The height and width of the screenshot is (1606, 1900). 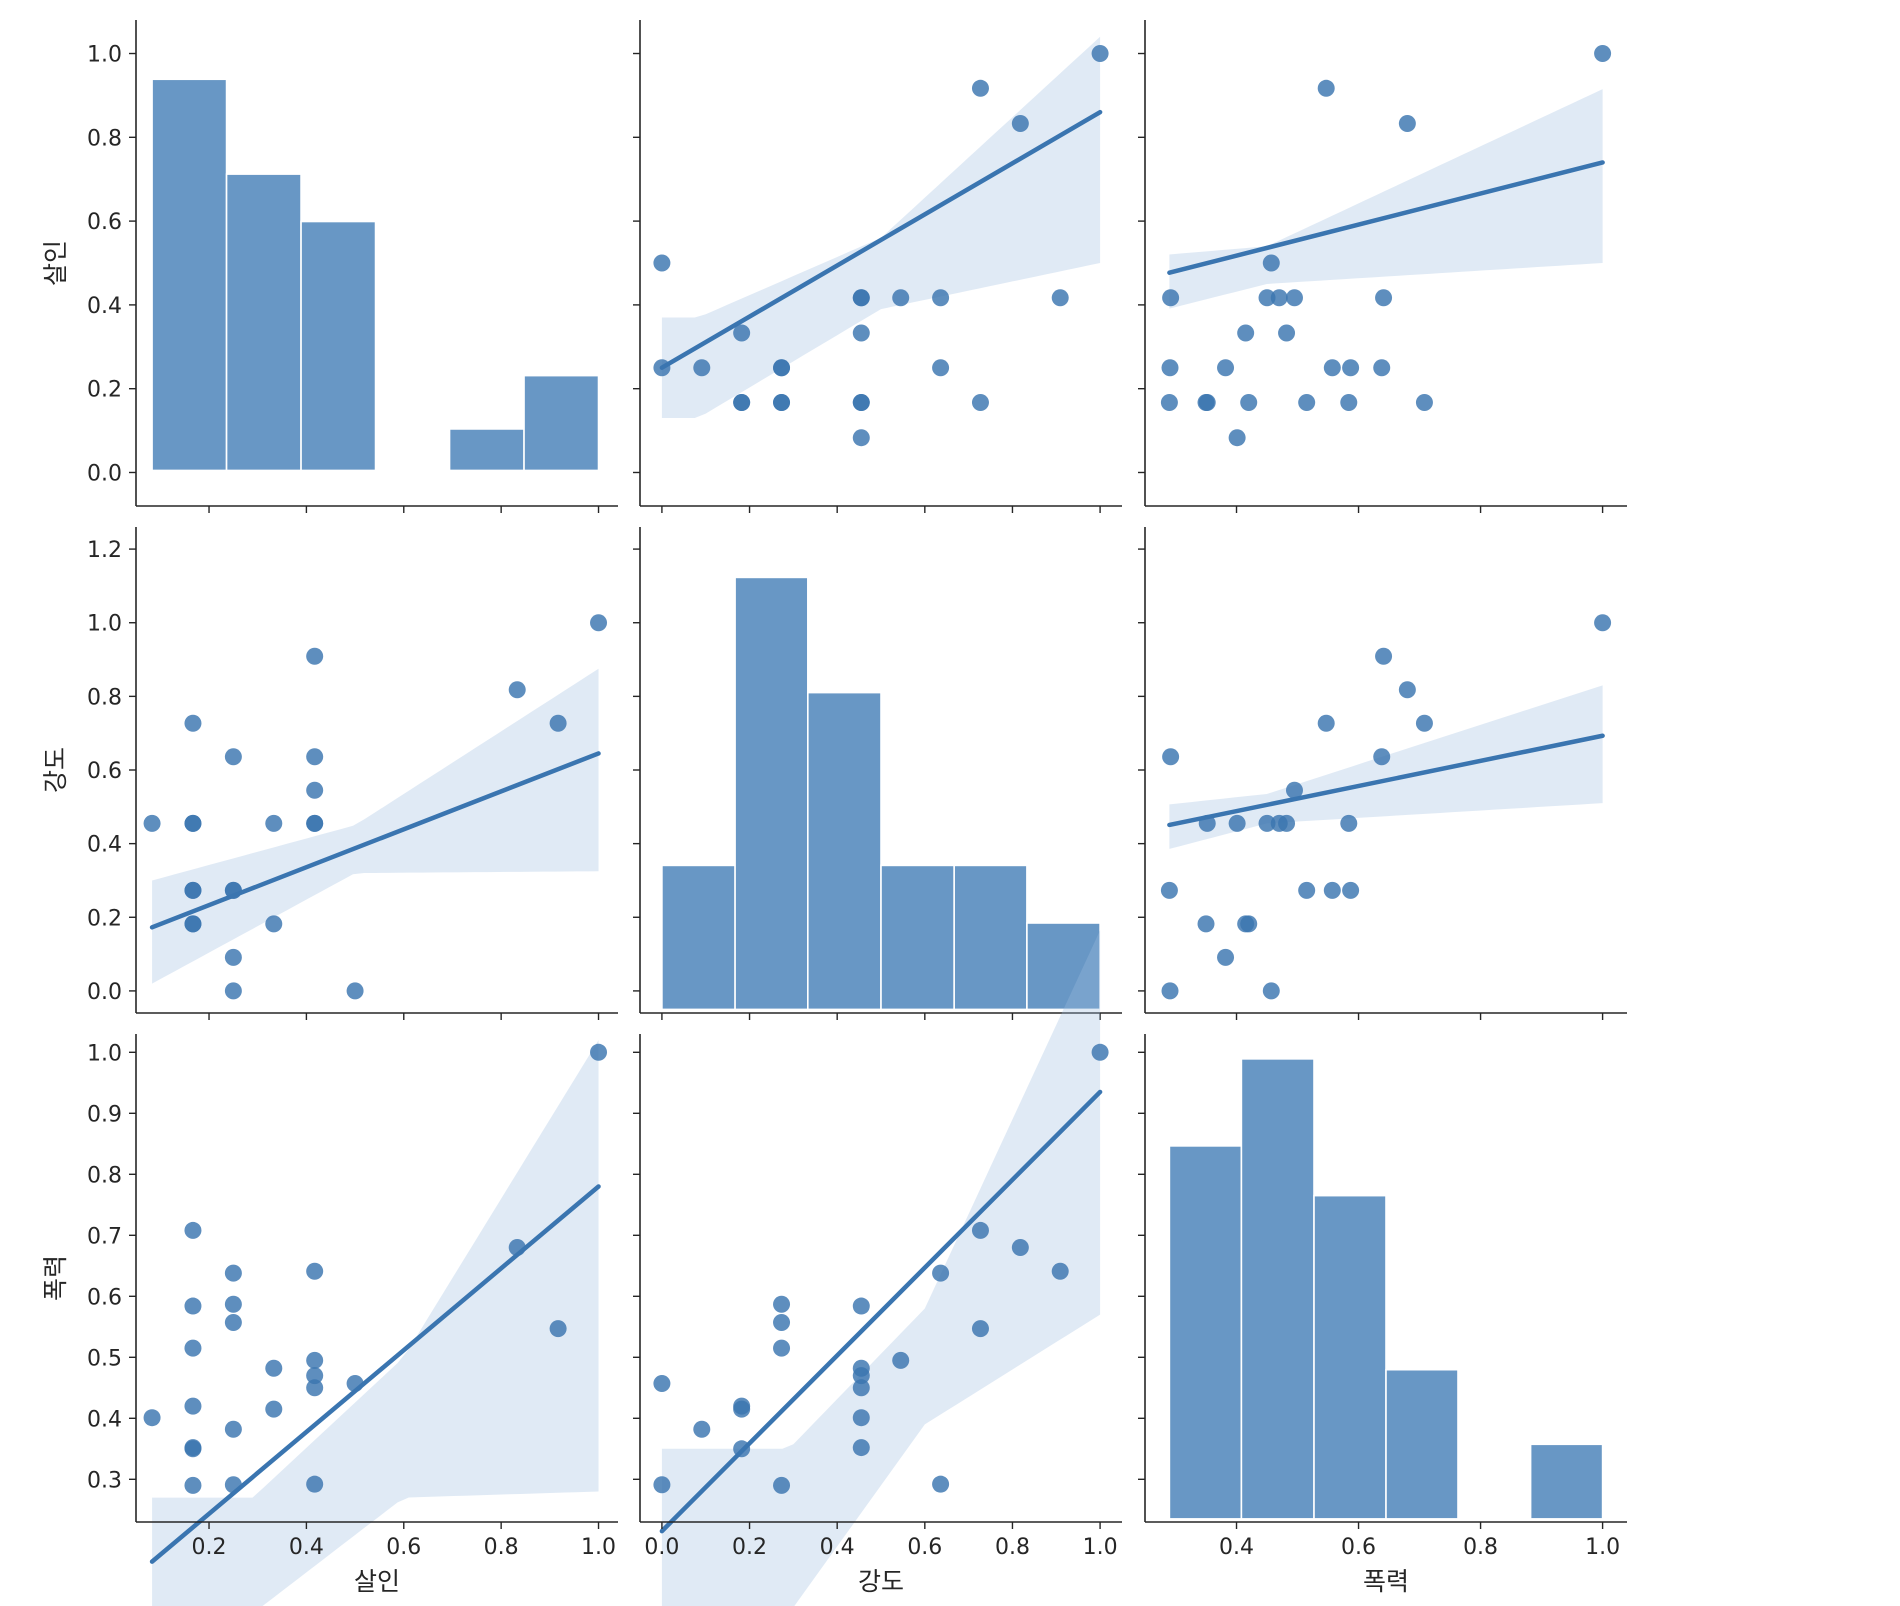 What do you see at coordinates (55, 1278) in the screenshot?
I see `y-axis-title-pokryeok: 폭력` at bounding box center [55, 1278].